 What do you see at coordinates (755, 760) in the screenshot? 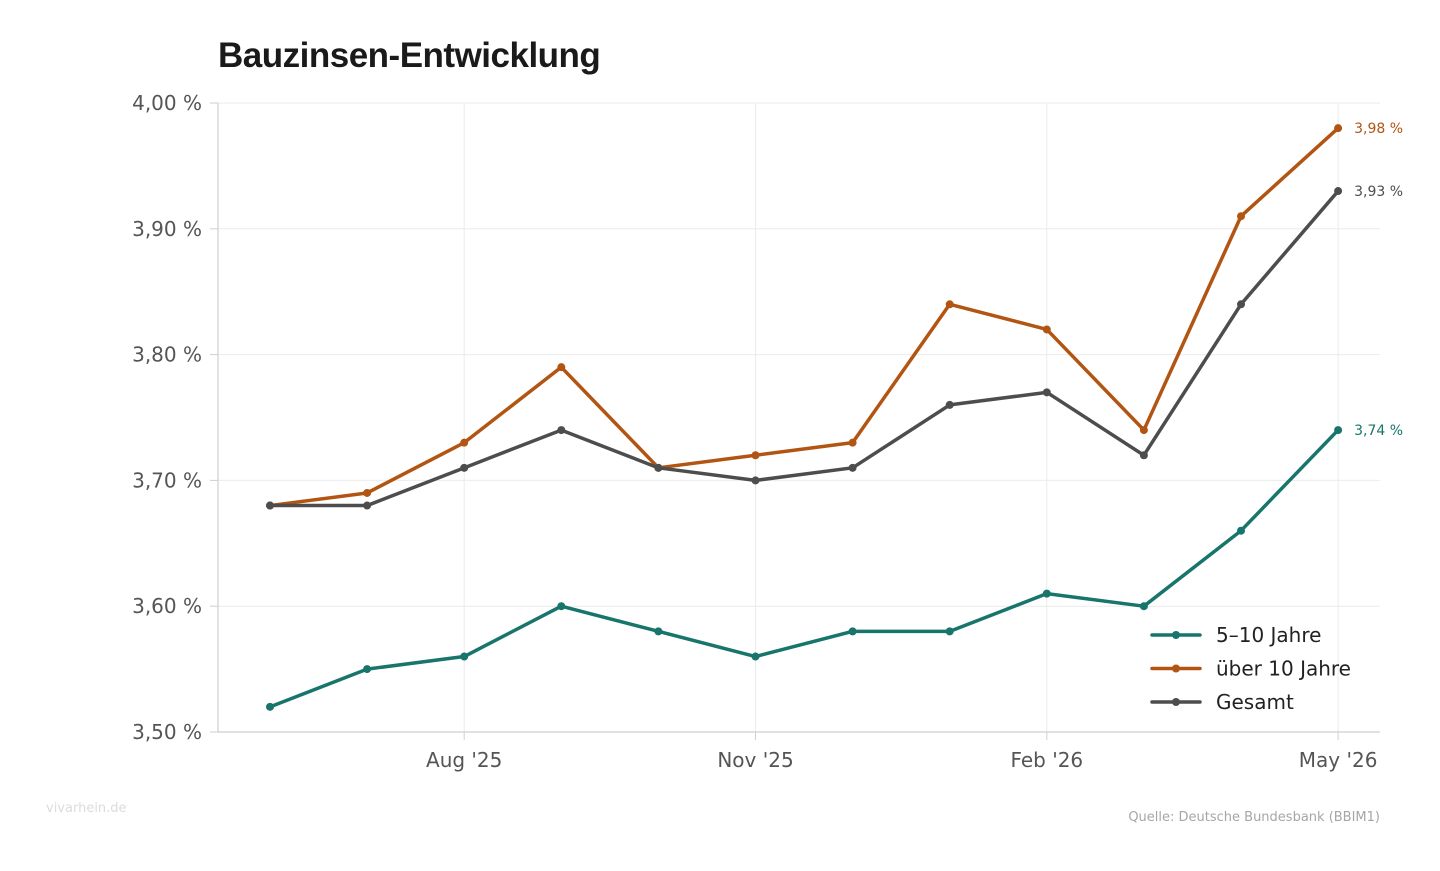
I see `x-tick-label: Nov '25` at bounding box center [755, 760].